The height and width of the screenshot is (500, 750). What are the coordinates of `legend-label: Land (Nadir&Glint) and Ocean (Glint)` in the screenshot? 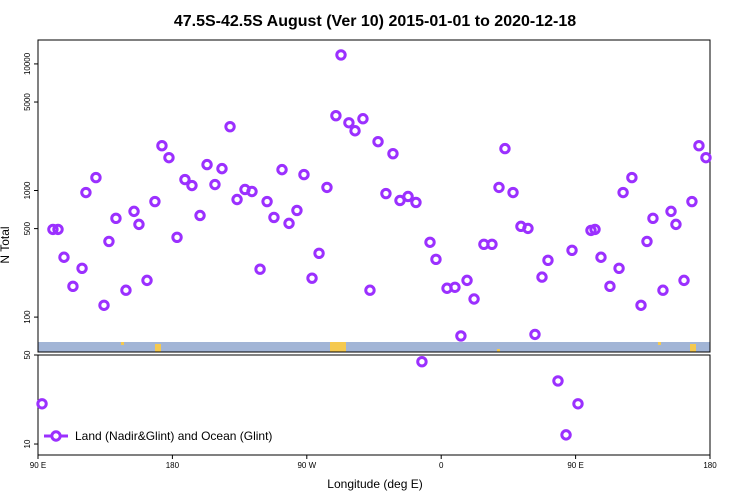 It's located at (173, 436).